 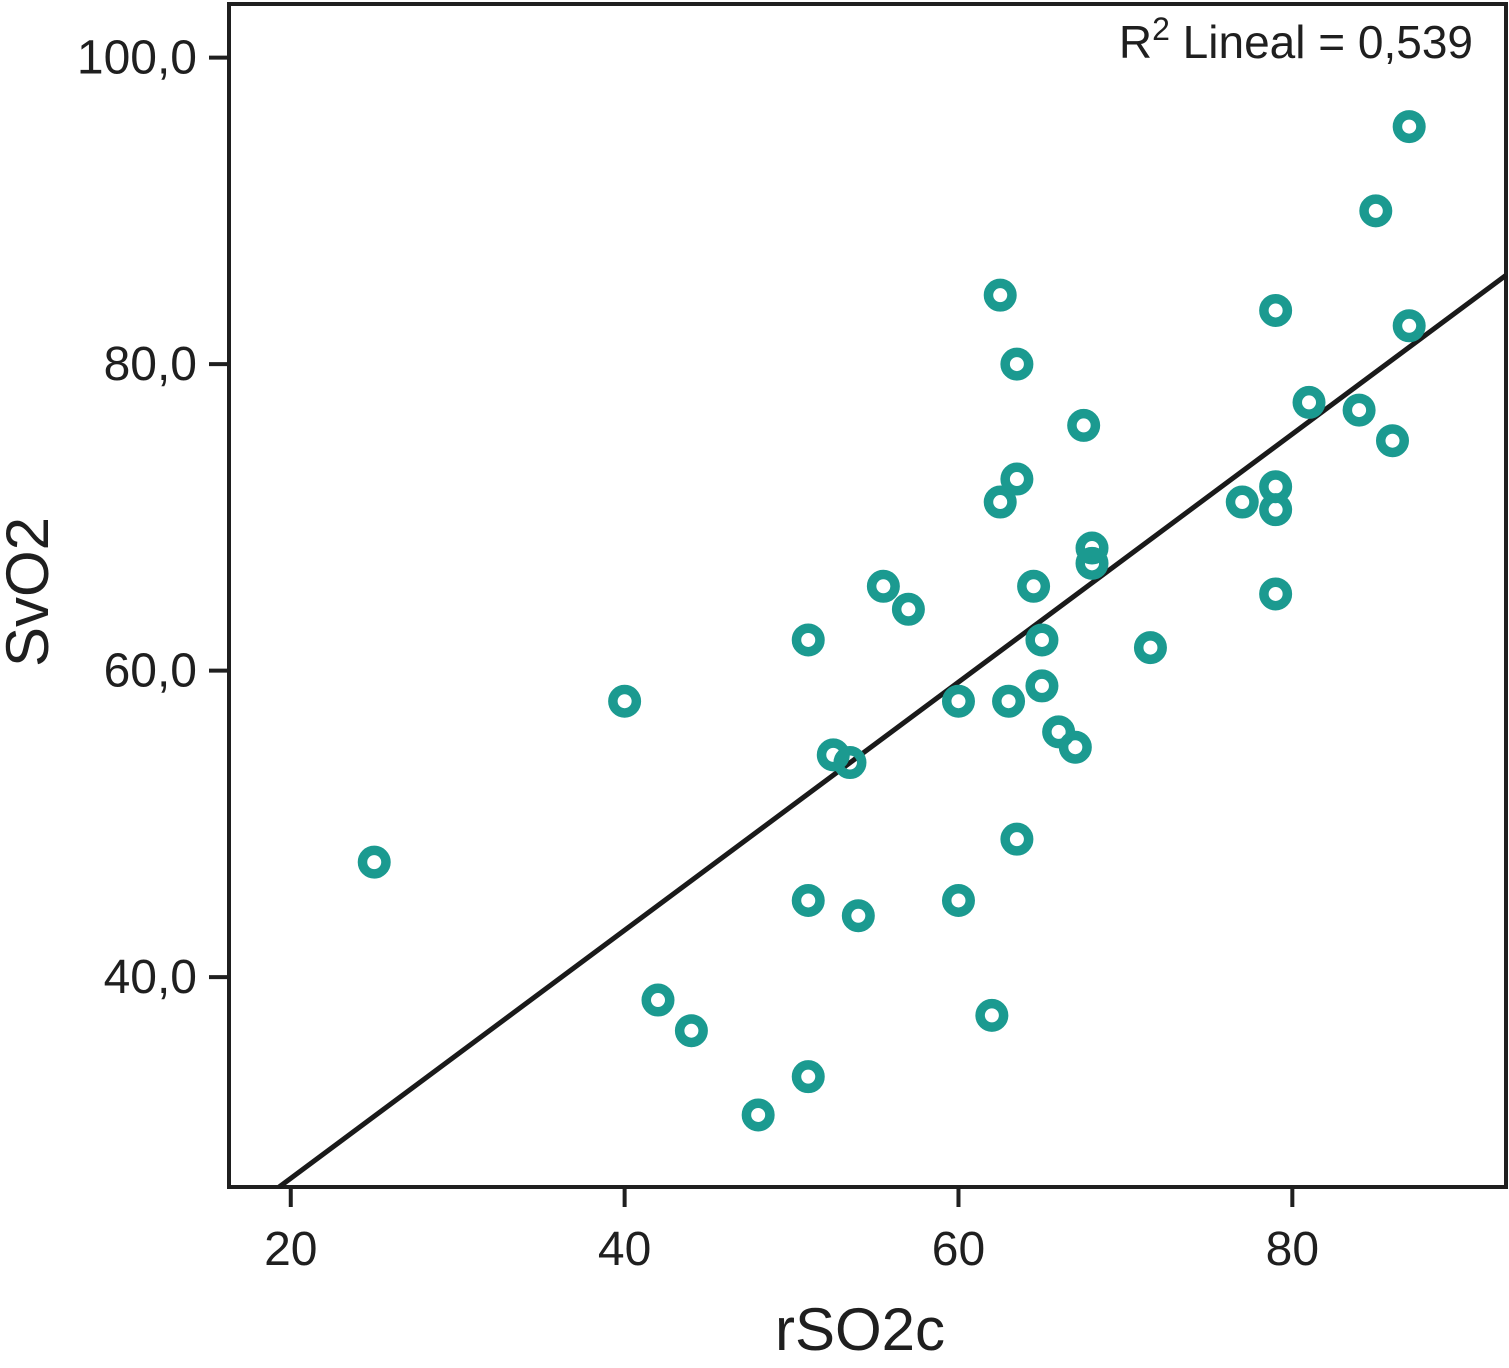 What do you see at coordinates (153, 518) in the screenshot?
I see `y-axis-ticks: 100,0 80,0 60,0 40,0` at bounding box center [153, 518].